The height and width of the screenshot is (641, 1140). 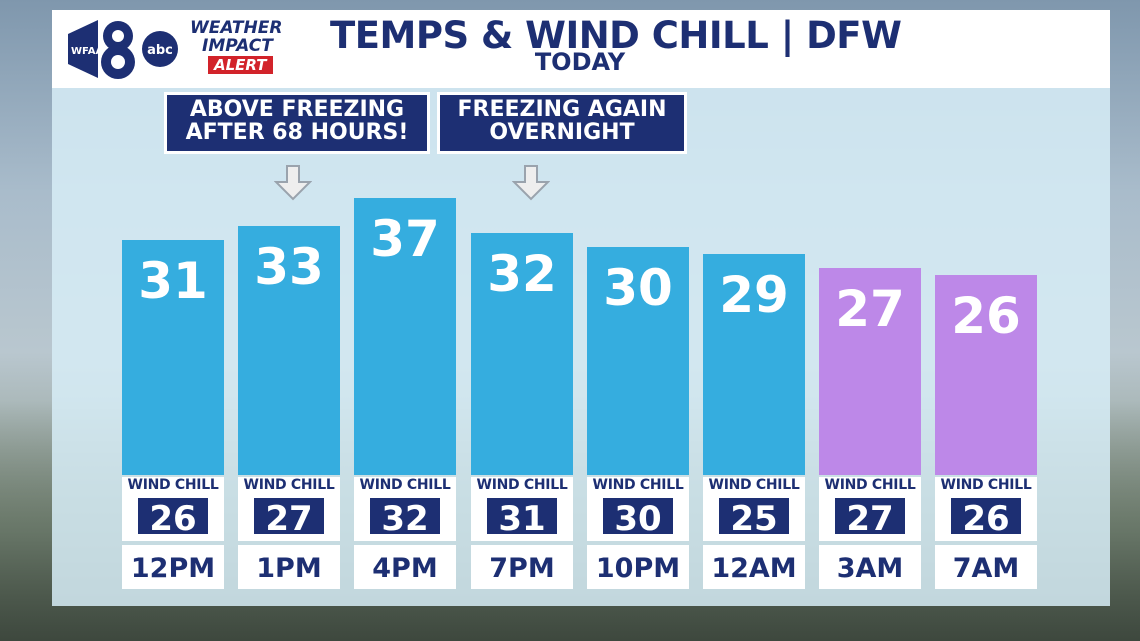 I want to click on bar-column-7pm: 32 WIND CHILL 31 7PM, so click(x=522, y=320).